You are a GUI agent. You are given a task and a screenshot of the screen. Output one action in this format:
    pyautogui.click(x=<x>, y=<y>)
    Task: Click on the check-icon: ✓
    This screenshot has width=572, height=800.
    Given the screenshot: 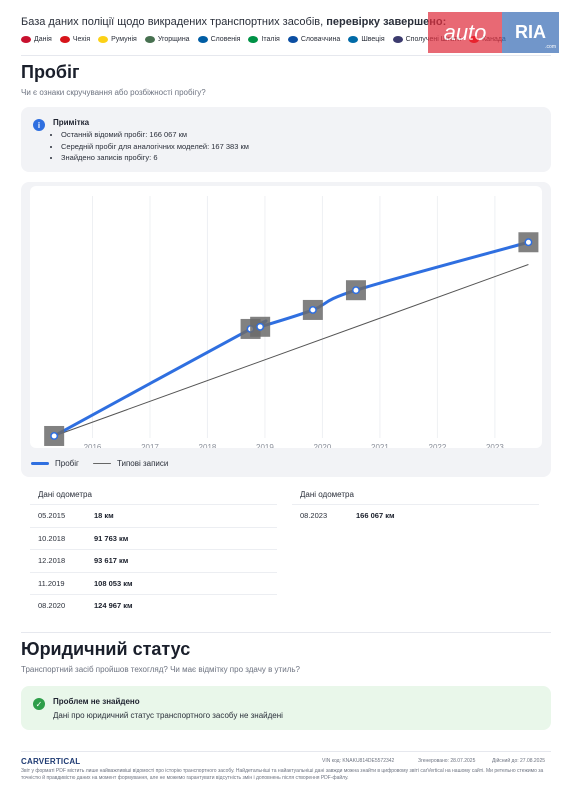 What is the action you would take?
    pyautogui.click(x=39, y=704)
    